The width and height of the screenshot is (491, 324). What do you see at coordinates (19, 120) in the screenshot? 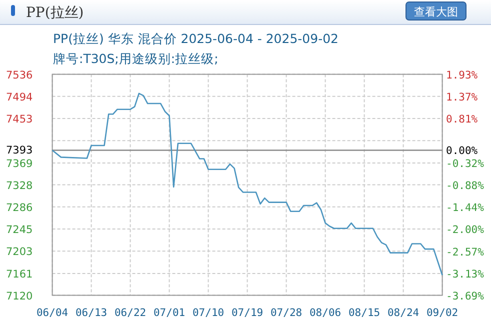
I see `y-tick-label: 7453` at bounding box center [19, 120].